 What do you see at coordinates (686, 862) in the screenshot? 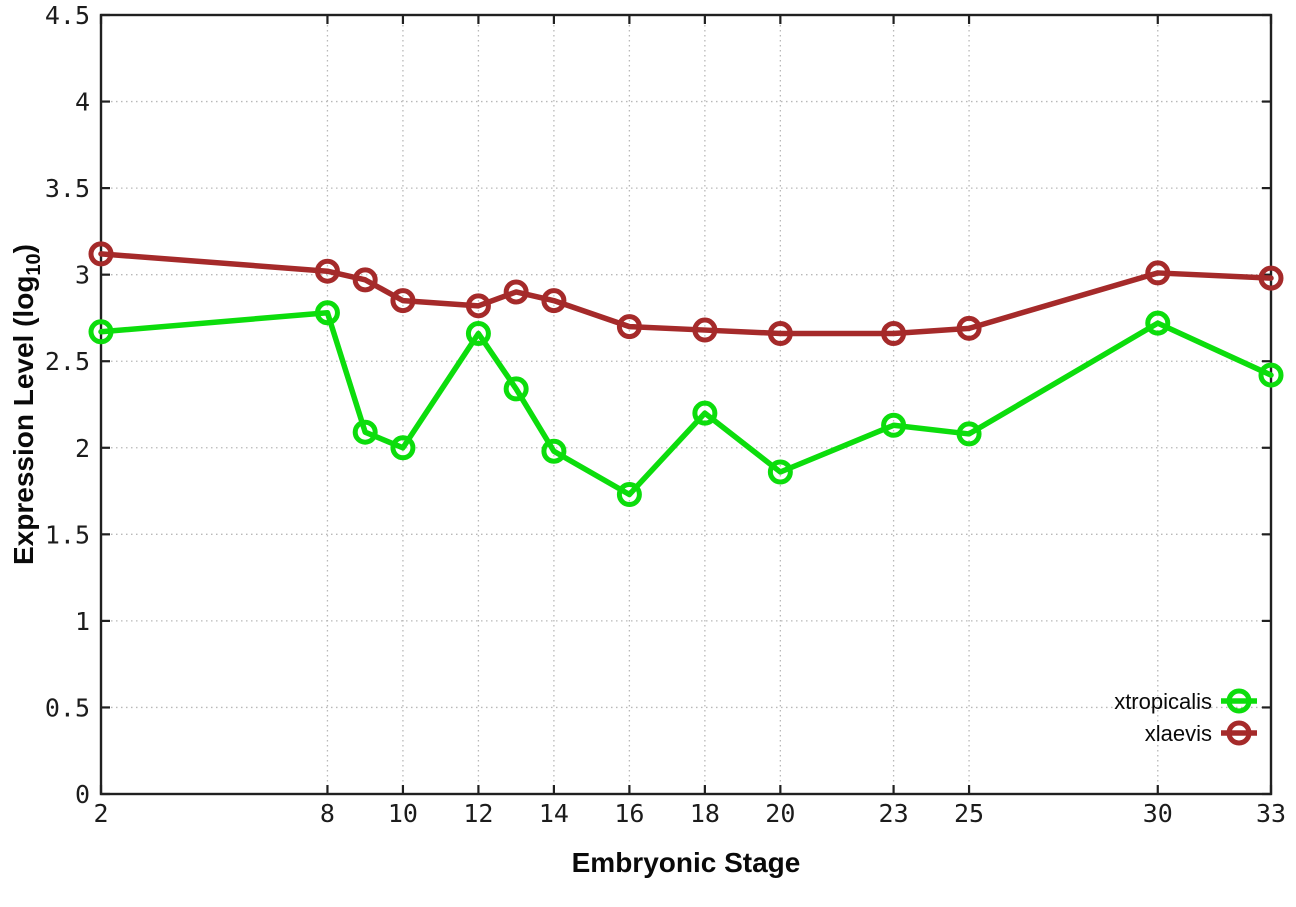
I see `x-axis-title: Embryonic Stage` at bounding box center [686, 862].